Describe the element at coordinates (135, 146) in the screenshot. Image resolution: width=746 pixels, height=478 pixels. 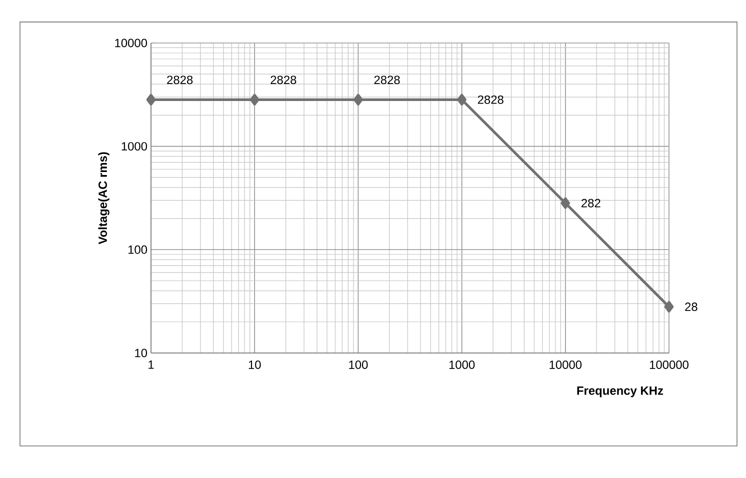
I see `y-tick-label: 1000` at that location.